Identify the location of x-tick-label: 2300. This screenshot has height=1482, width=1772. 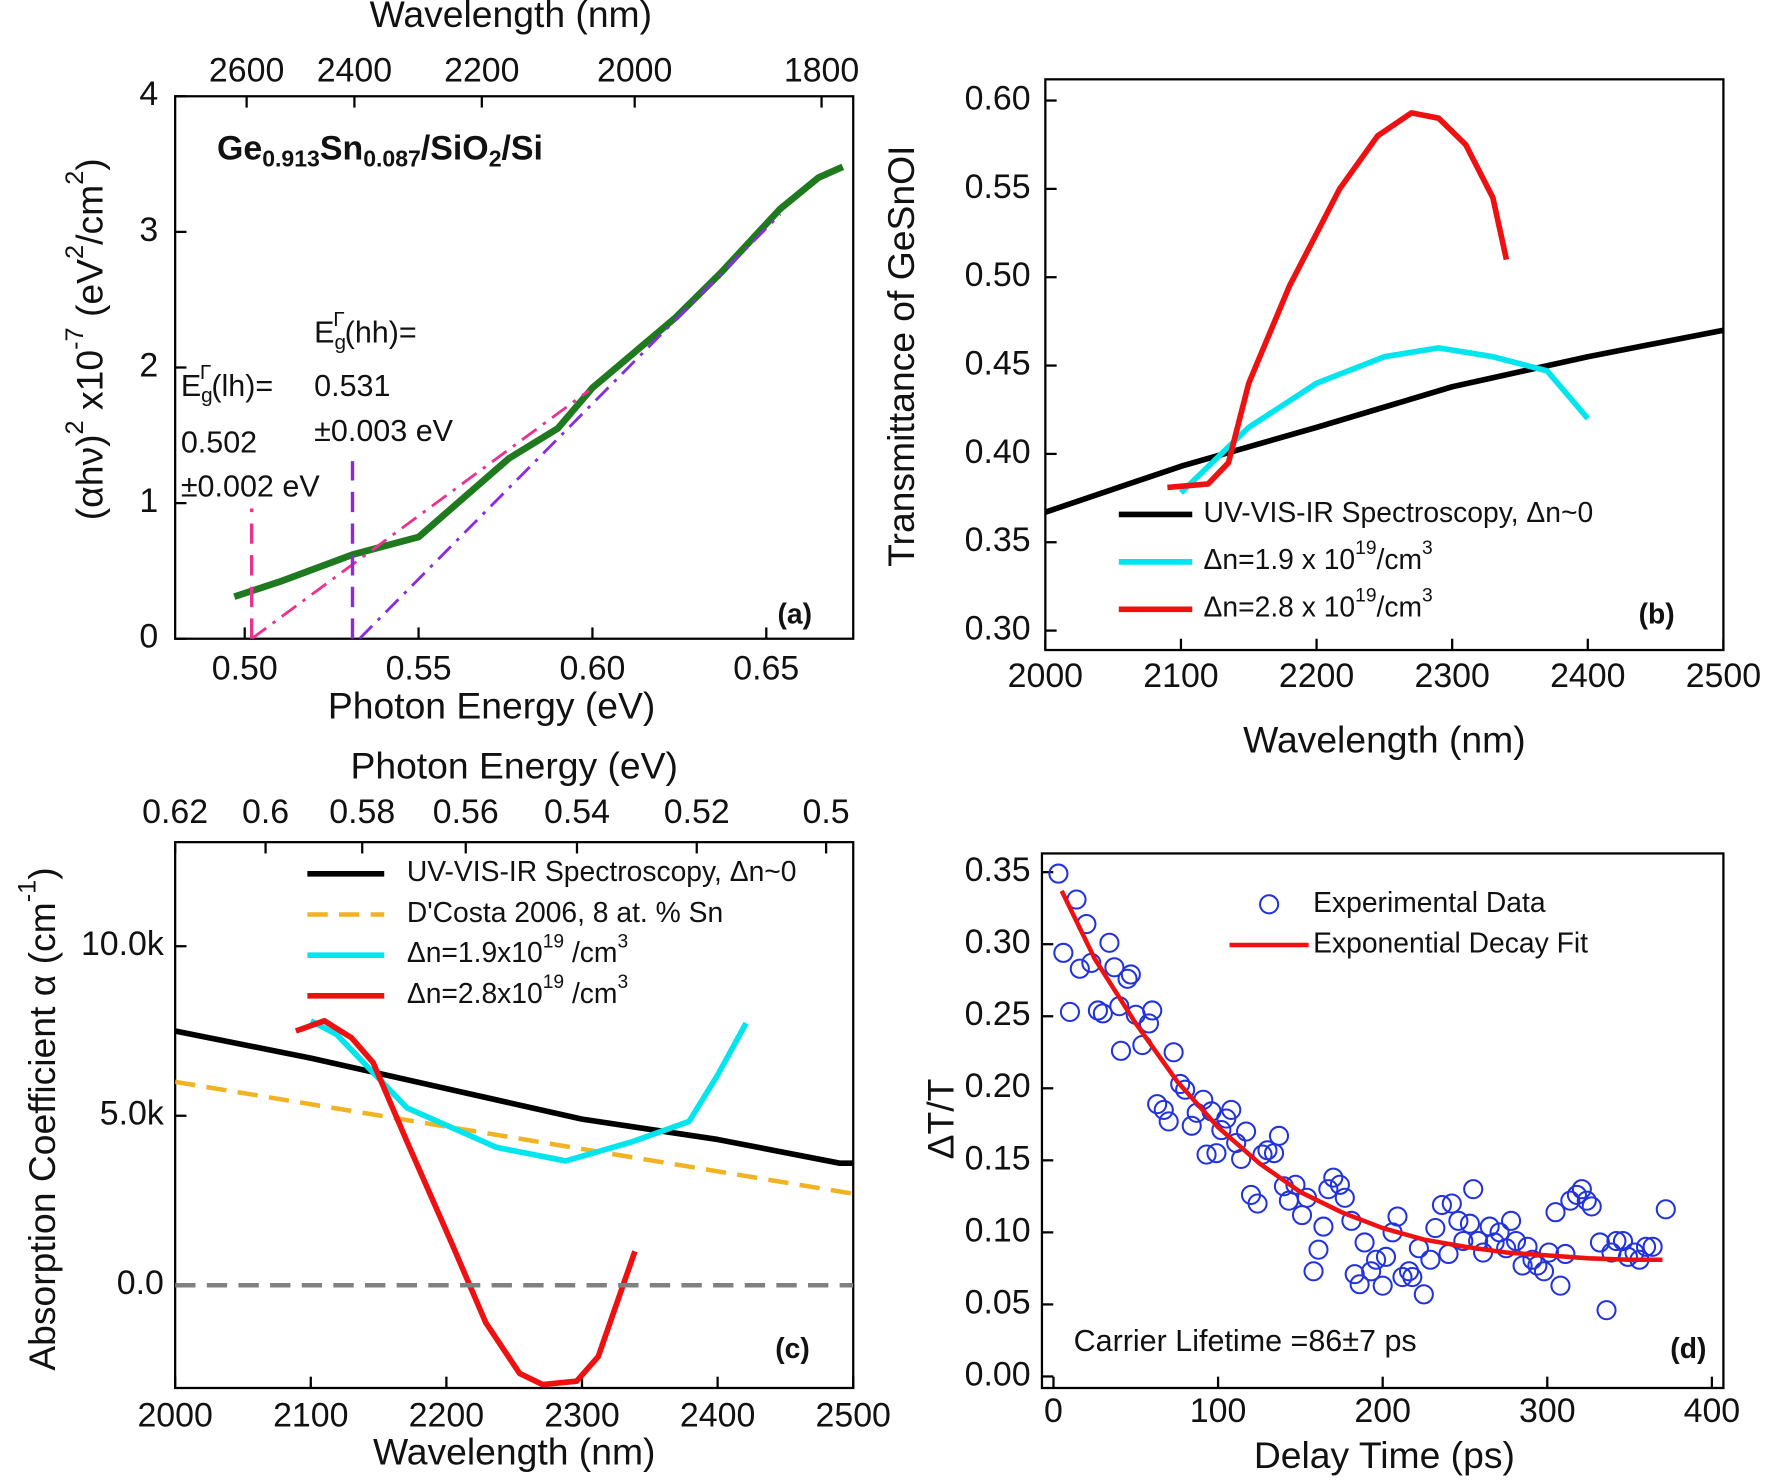
(1451, 676).